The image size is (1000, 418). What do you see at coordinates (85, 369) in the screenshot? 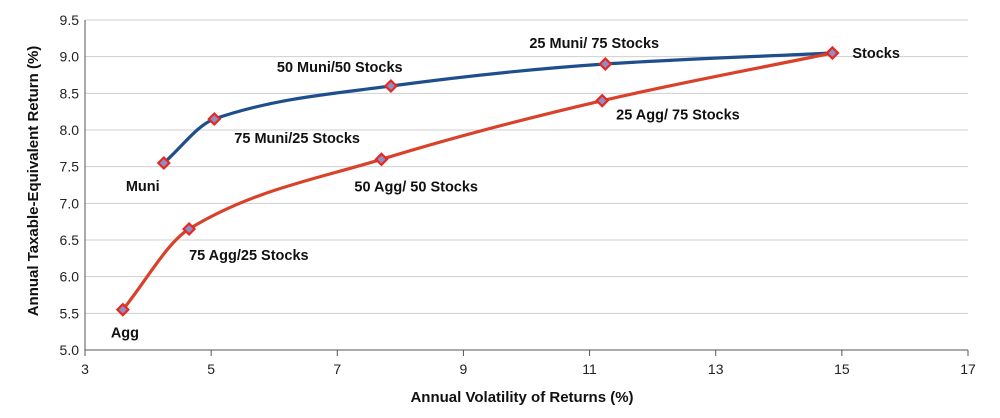
I see `x-tick-label: 3` at bounding box center [85, 369].